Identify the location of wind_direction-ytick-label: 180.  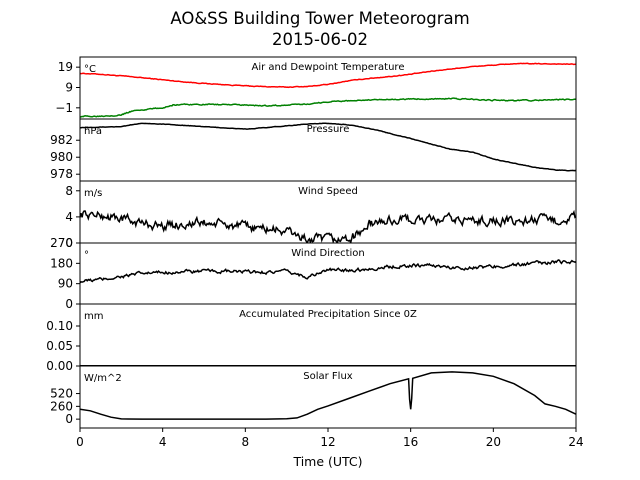
(61, 263).